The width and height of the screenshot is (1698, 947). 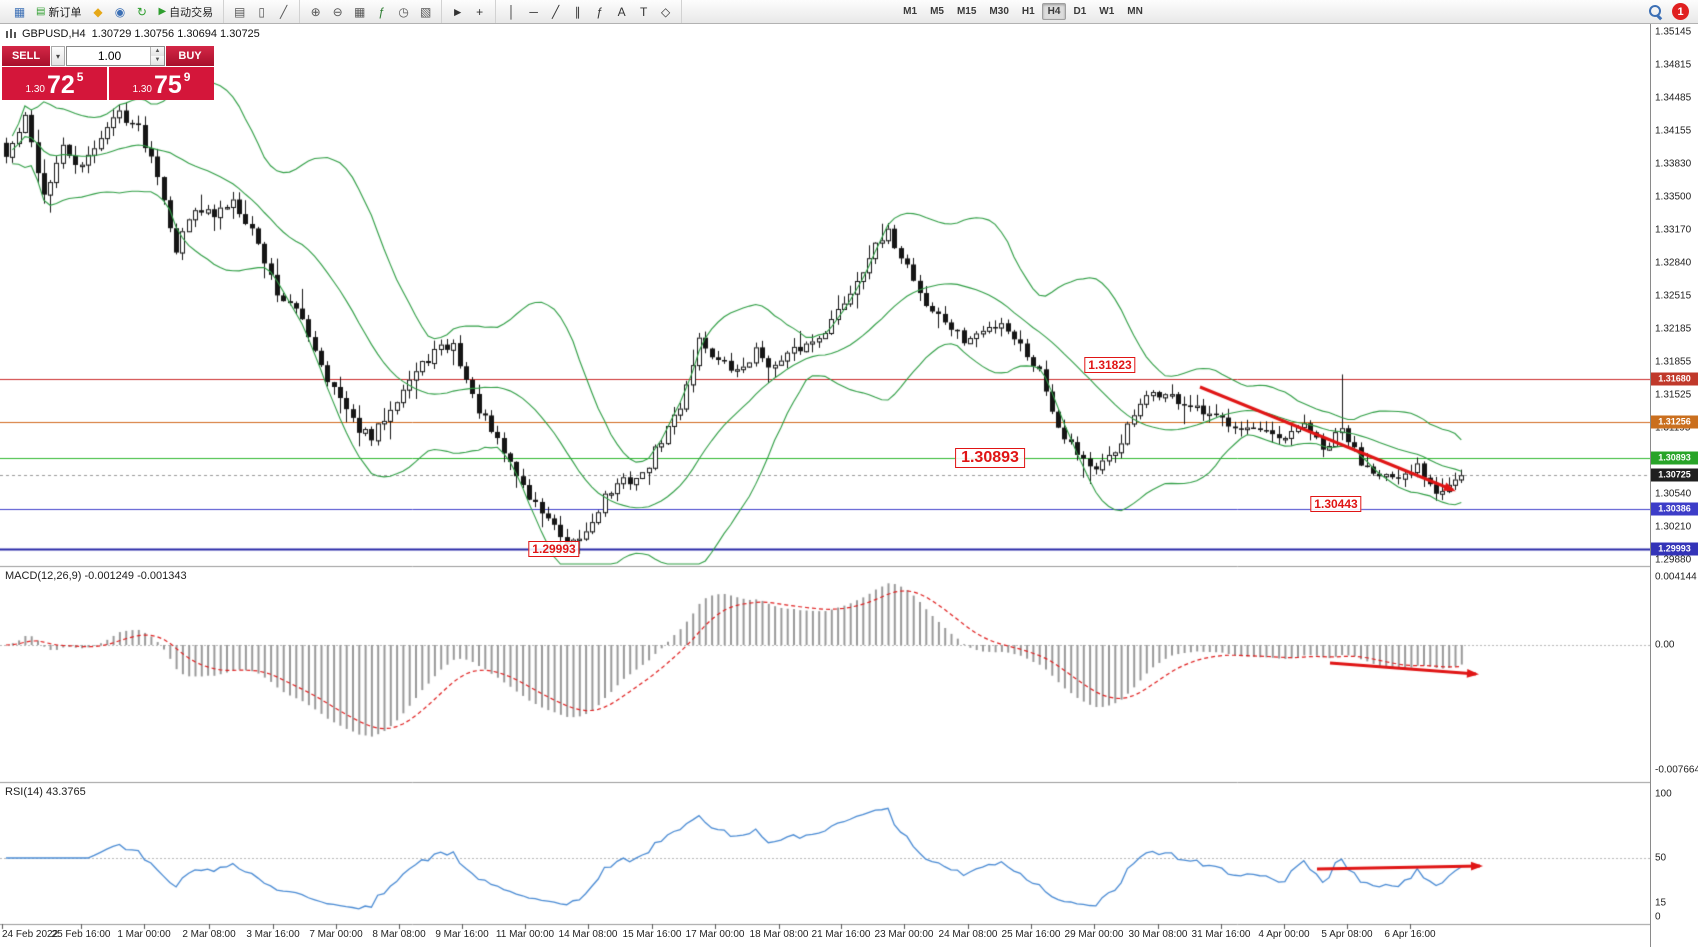 What do you see at coordinates (779, 934) in the screenshot?
I see `time-axis-label: 18 Mar 08:00` at bounding box center [779, 934].